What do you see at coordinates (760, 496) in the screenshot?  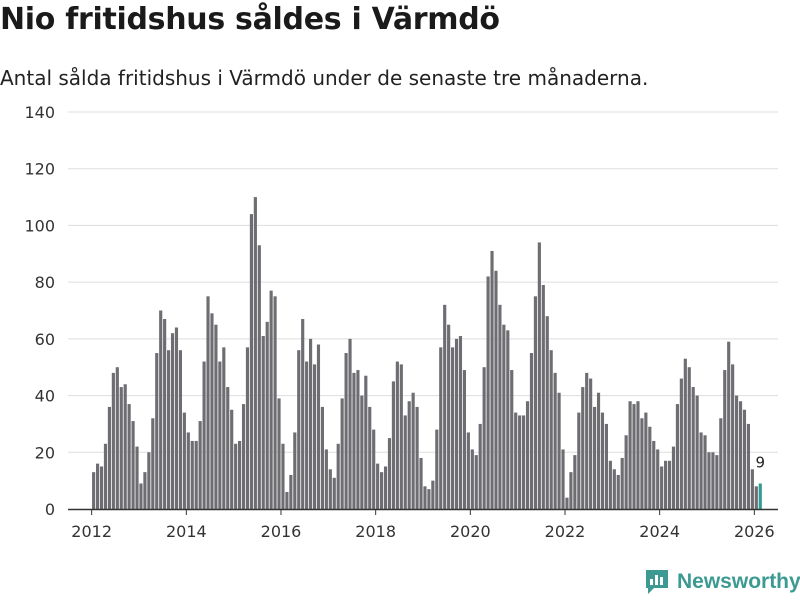 I see `bar-highlight` at bounding box center [760, 496].